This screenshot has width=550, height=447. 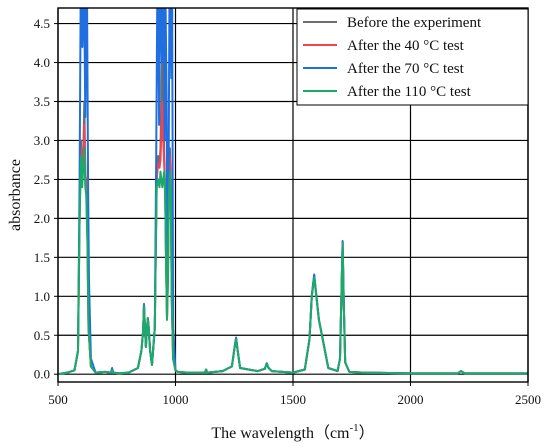 I want to click on y-tick-label: 2.5, so click(x=42, y=179).